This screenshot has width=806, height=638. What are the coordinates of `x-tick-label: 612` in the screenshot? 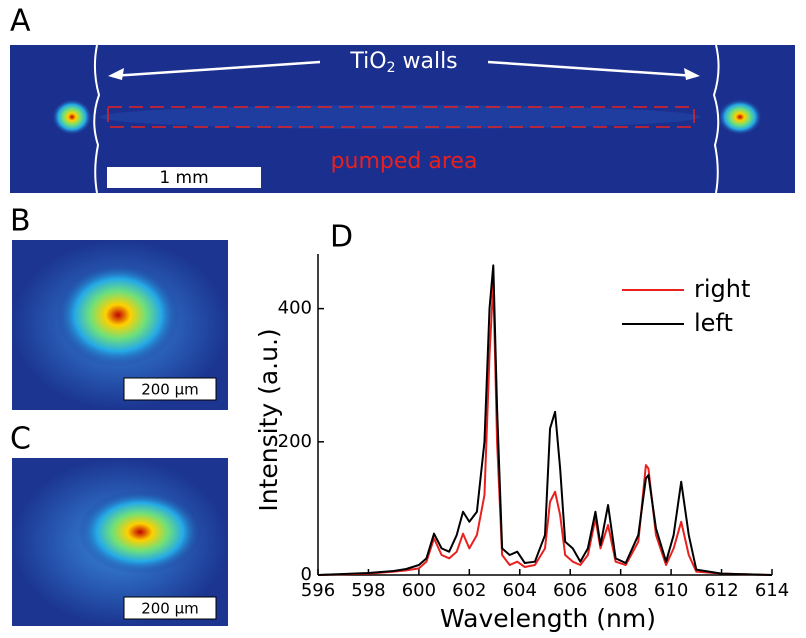 It's located at (721, 590).